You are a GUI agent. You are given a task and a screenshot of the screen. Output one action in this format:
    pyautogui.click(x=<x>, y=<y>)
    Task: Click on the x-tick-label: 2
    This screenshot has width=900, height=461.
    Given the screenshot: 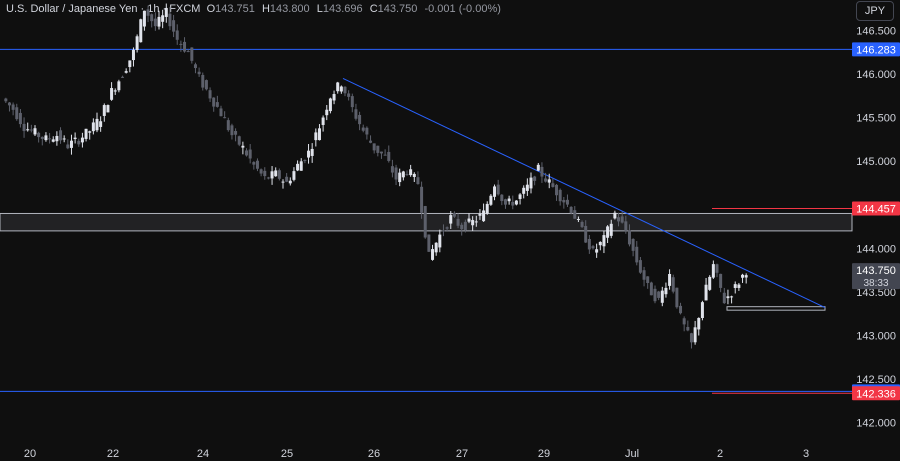 What is the action you would take?
    pyautogui.click(x=720, y=454)
    